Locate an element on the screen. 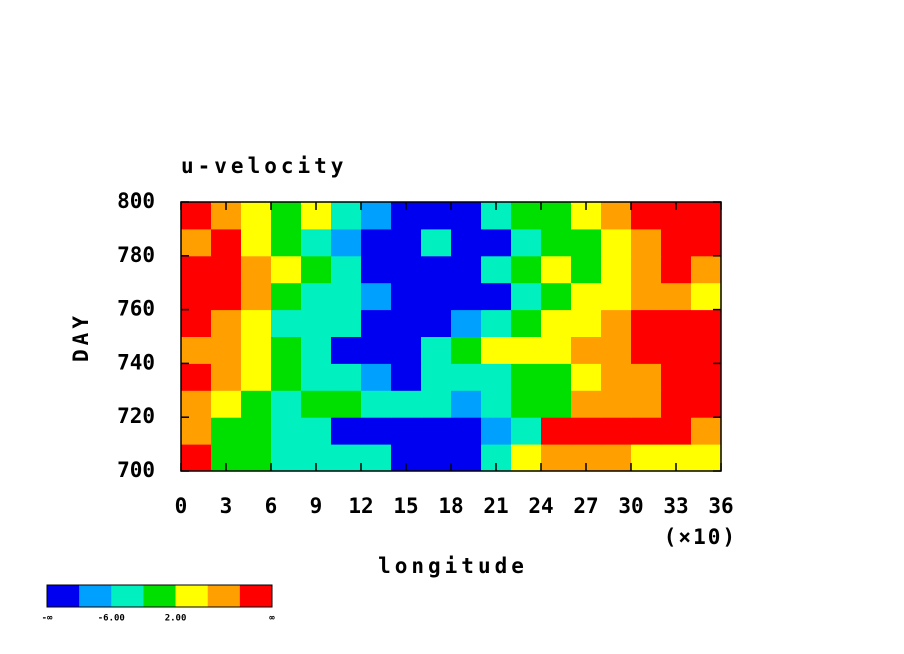 The width and height of the screenshot is (904, 654). colorbar-frame is located at coordinates (159, 596).